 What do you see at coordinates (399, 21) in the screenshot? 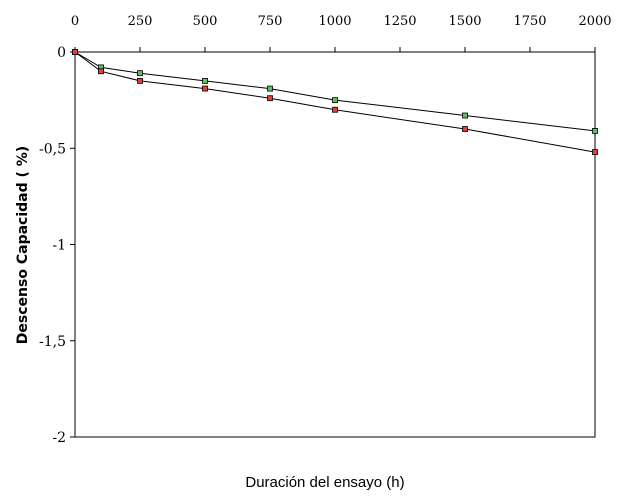
I see `x-tick-label: 1250` at bounding box center [399, 21].